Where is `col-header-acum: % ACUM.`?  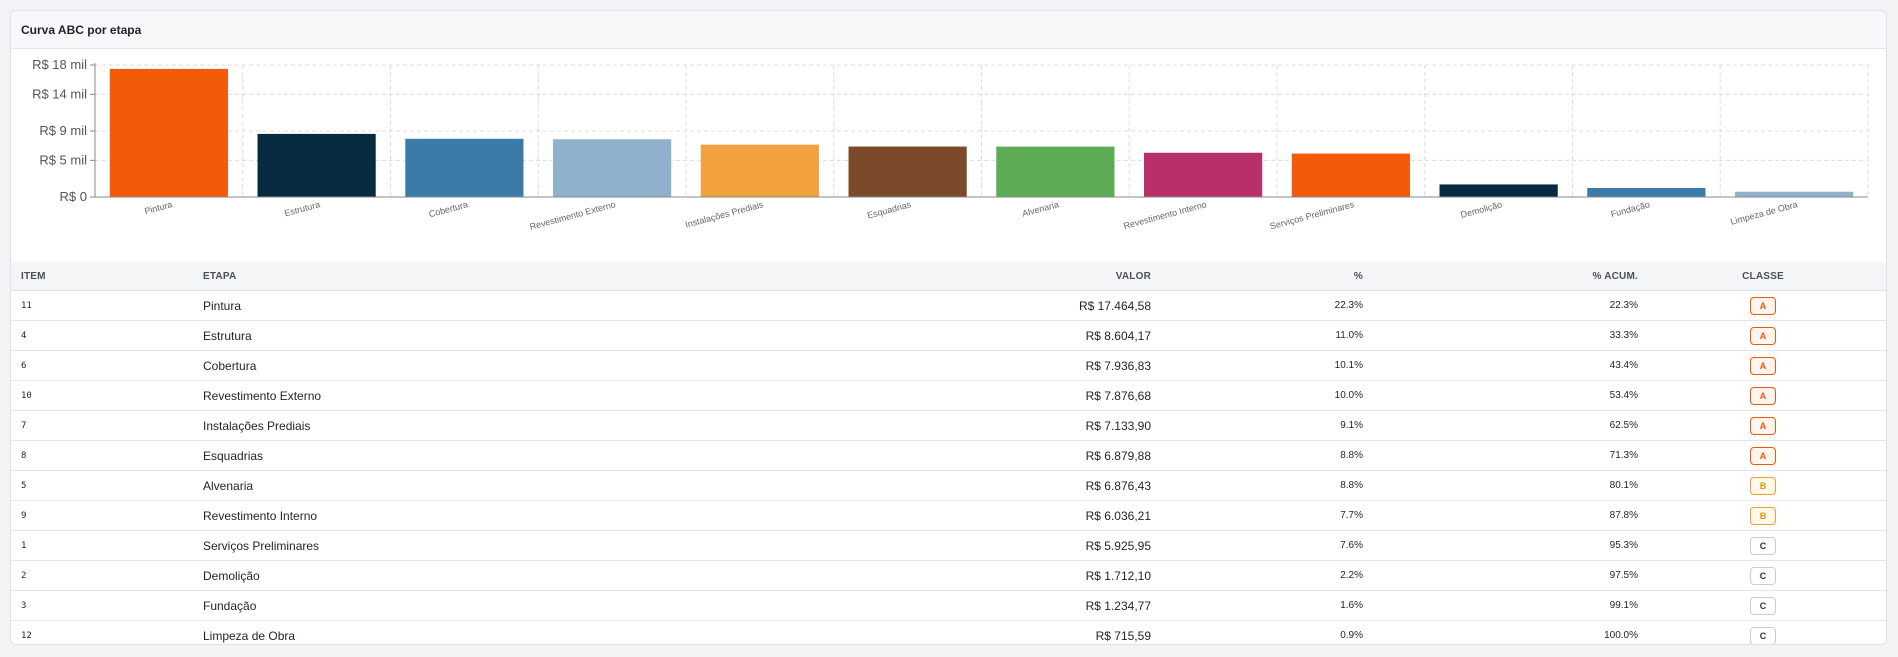
col-header-acum: % ACUM. is located at coordinates (1500, 276).